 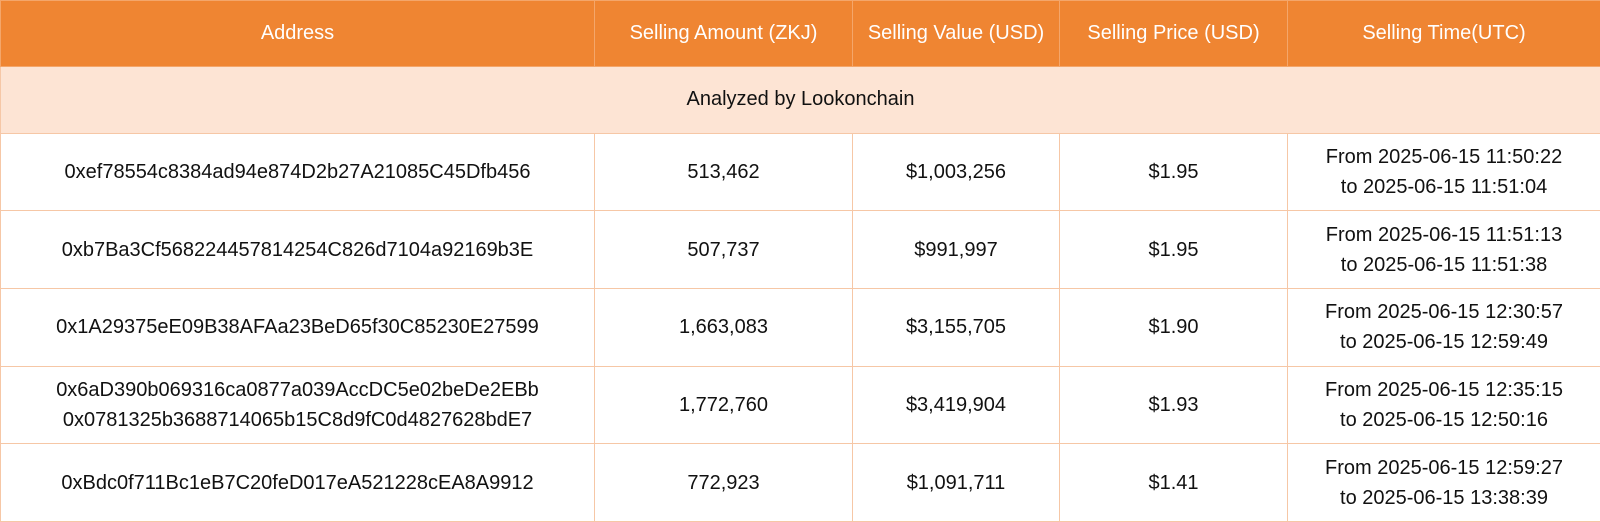 What do you see at coordinates (956, 327) in the screenshot?
I see `cell-selling-value: $3,155,705` at bounding box center [956, 327].